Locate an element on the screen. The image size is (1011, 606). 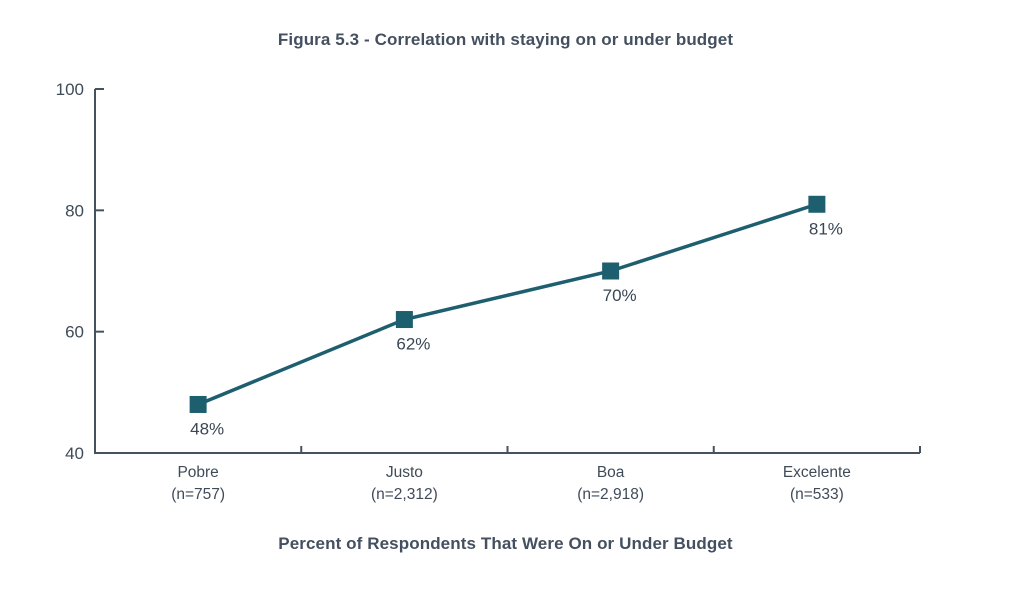
x-category-label: Justo is located at coordinates (404, 472).